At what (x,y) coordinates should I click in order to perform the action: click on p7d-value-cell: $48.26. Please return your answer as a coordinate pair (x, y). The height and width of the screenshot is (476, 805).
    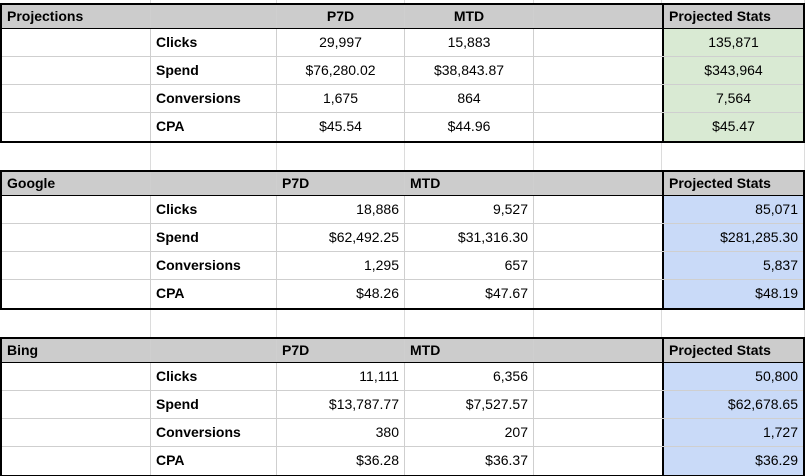
    Looking at the image, I should click on (341, 294).